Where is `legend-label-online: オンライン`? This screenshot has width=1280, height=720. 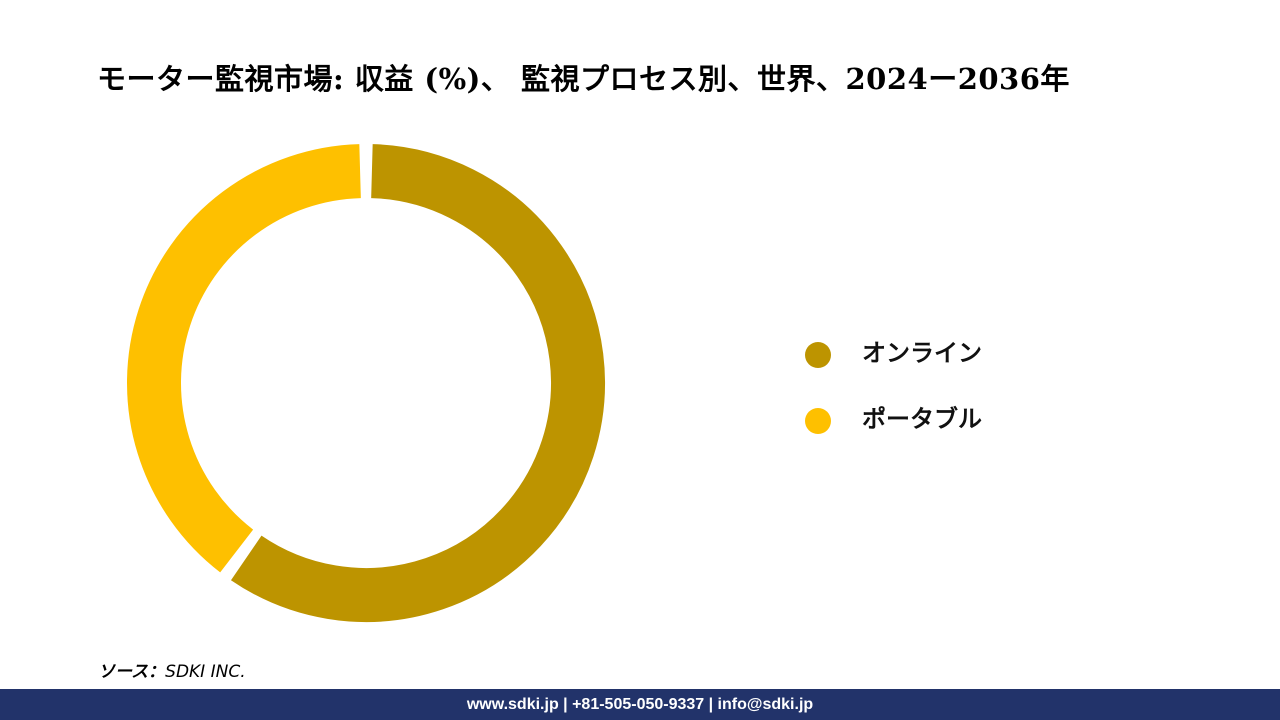 legend-label-online: オンライン is located at coordinates (922, 353).